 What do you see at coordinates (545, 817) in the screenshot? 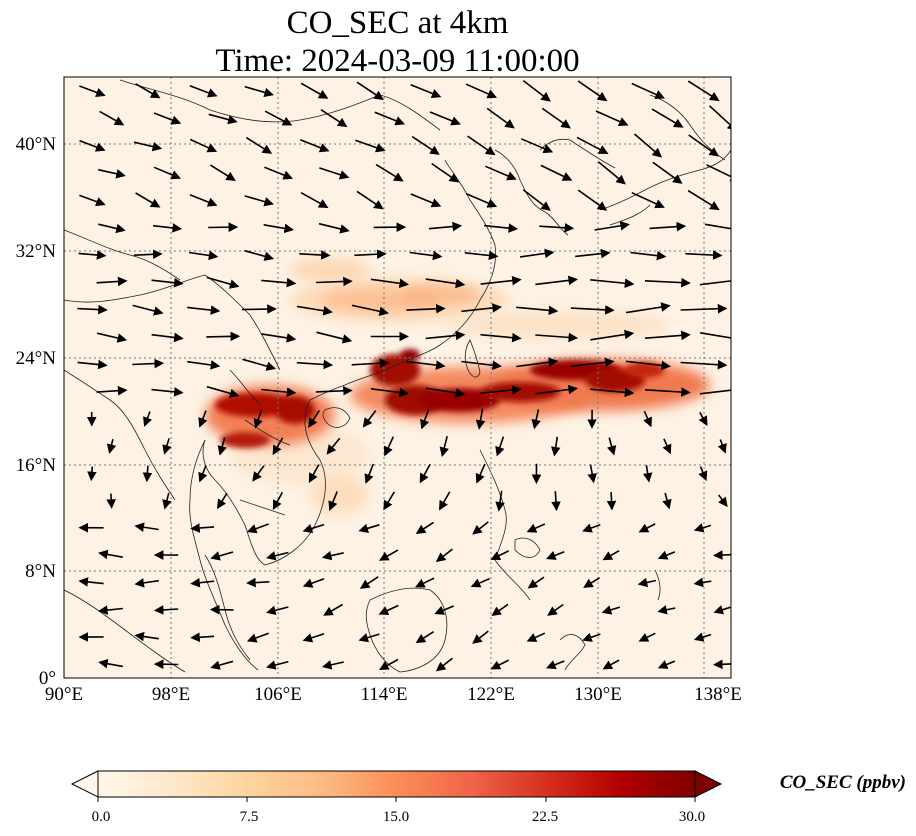
I see `colorbar-tick-label: 22.5` at bounding box center [545, 817].